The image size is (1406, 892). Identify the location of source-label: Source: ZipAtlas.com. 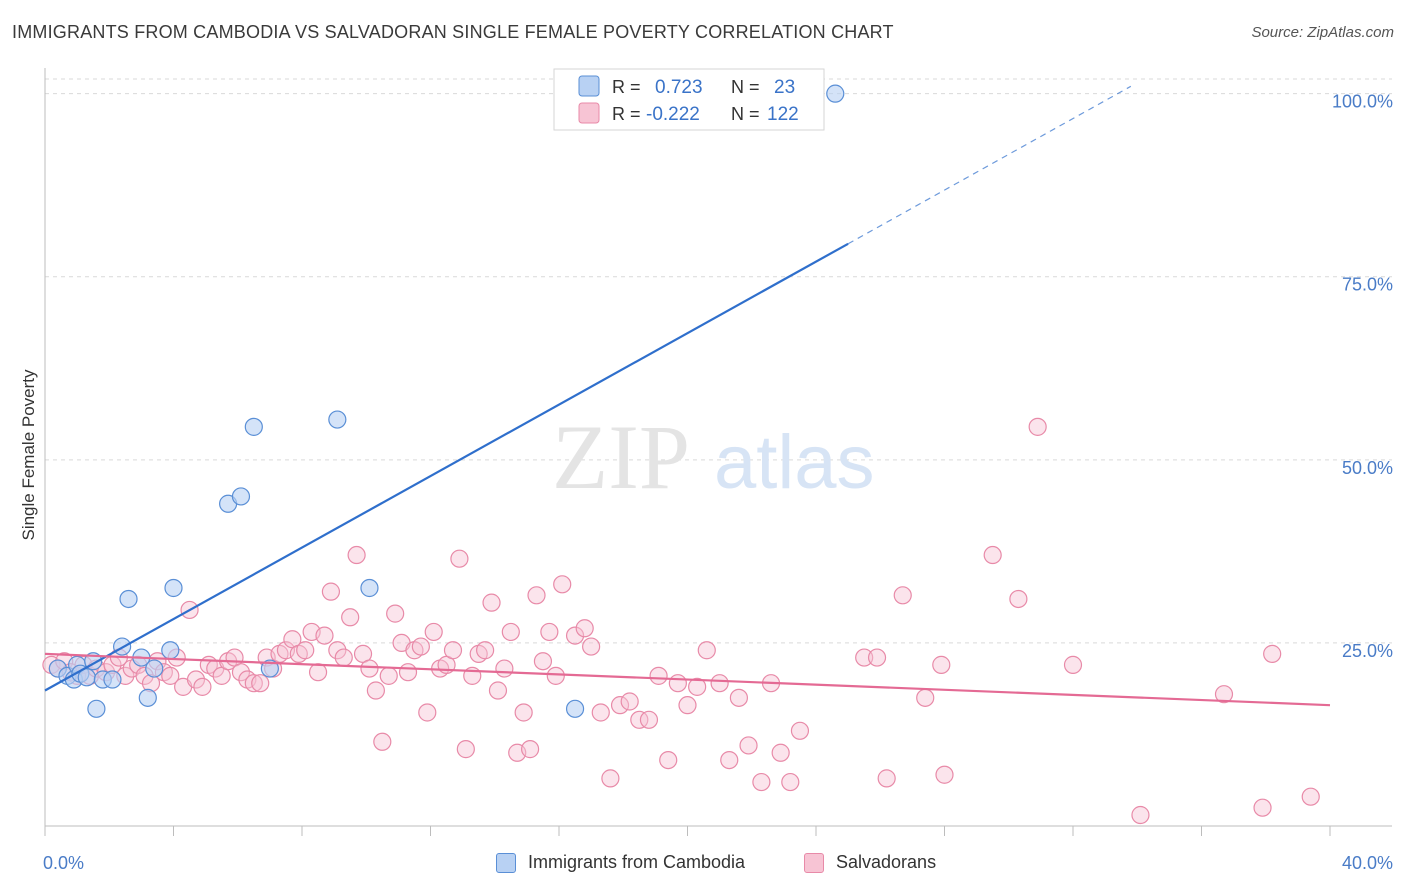
(1322, 32).